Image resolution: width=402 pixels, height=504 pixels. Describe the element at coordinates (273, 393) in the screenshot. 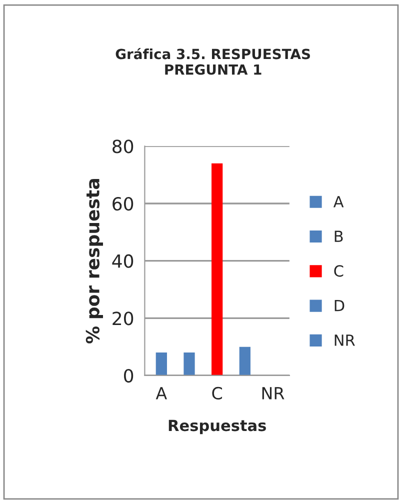

I see `x-tick-label: NR` at that location.